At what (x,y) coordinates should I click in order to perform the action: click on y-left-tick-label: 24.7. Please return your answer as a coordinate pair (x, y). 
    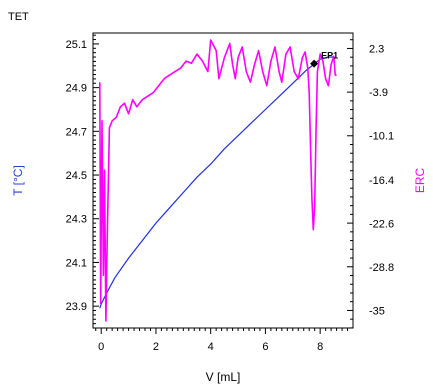
    Looking at the image, I should click on (76, 132).